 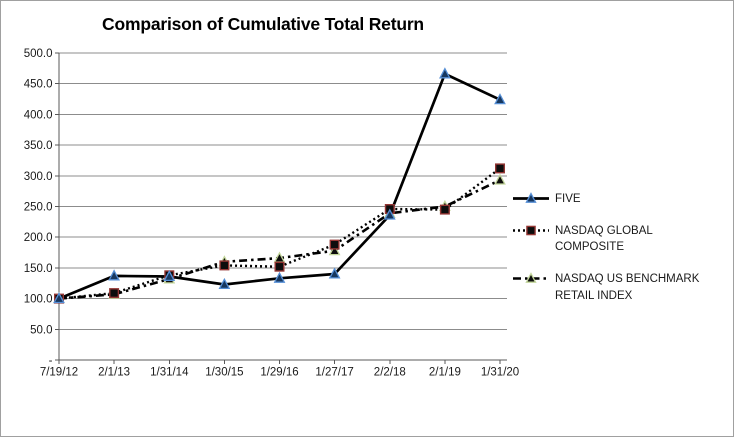 I want to click on y-tick-label: 500.0, so click(x=38, y=54).